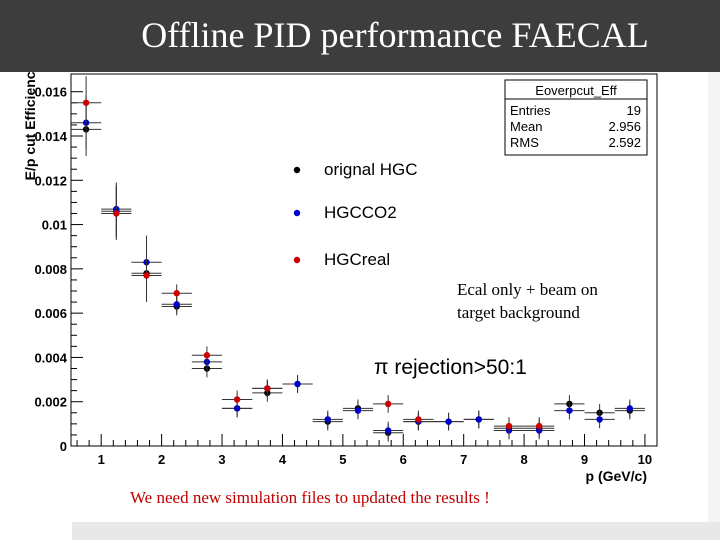  What do you see at coordinates (530, 110) in the screenshot?
I see `stats-label: Entries` at bounding box center [530, 110].